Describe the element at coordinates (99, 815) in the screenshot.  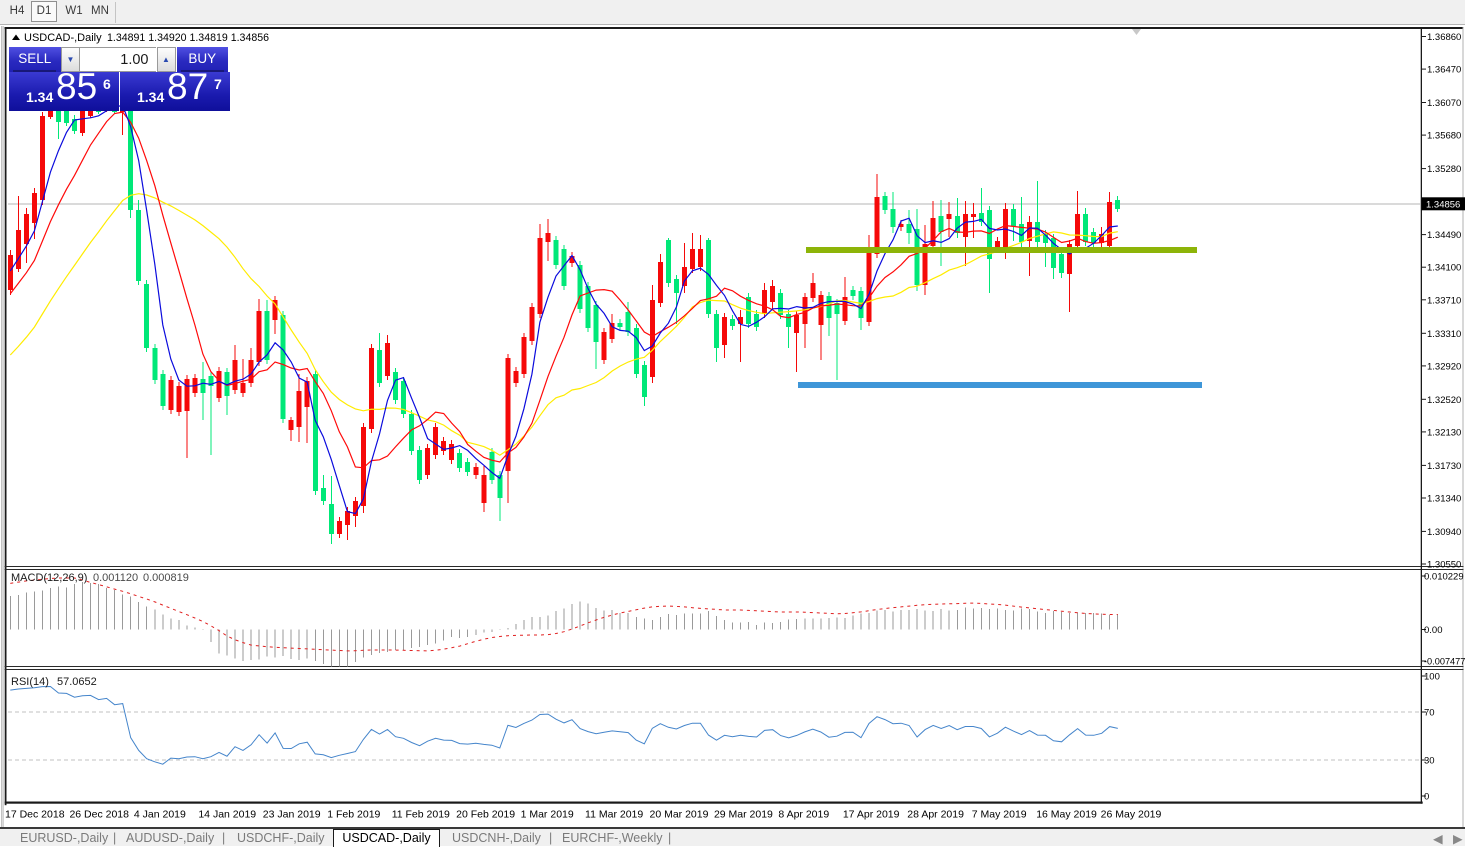
I see `svg-text: 26 Dec 2018` at that location.